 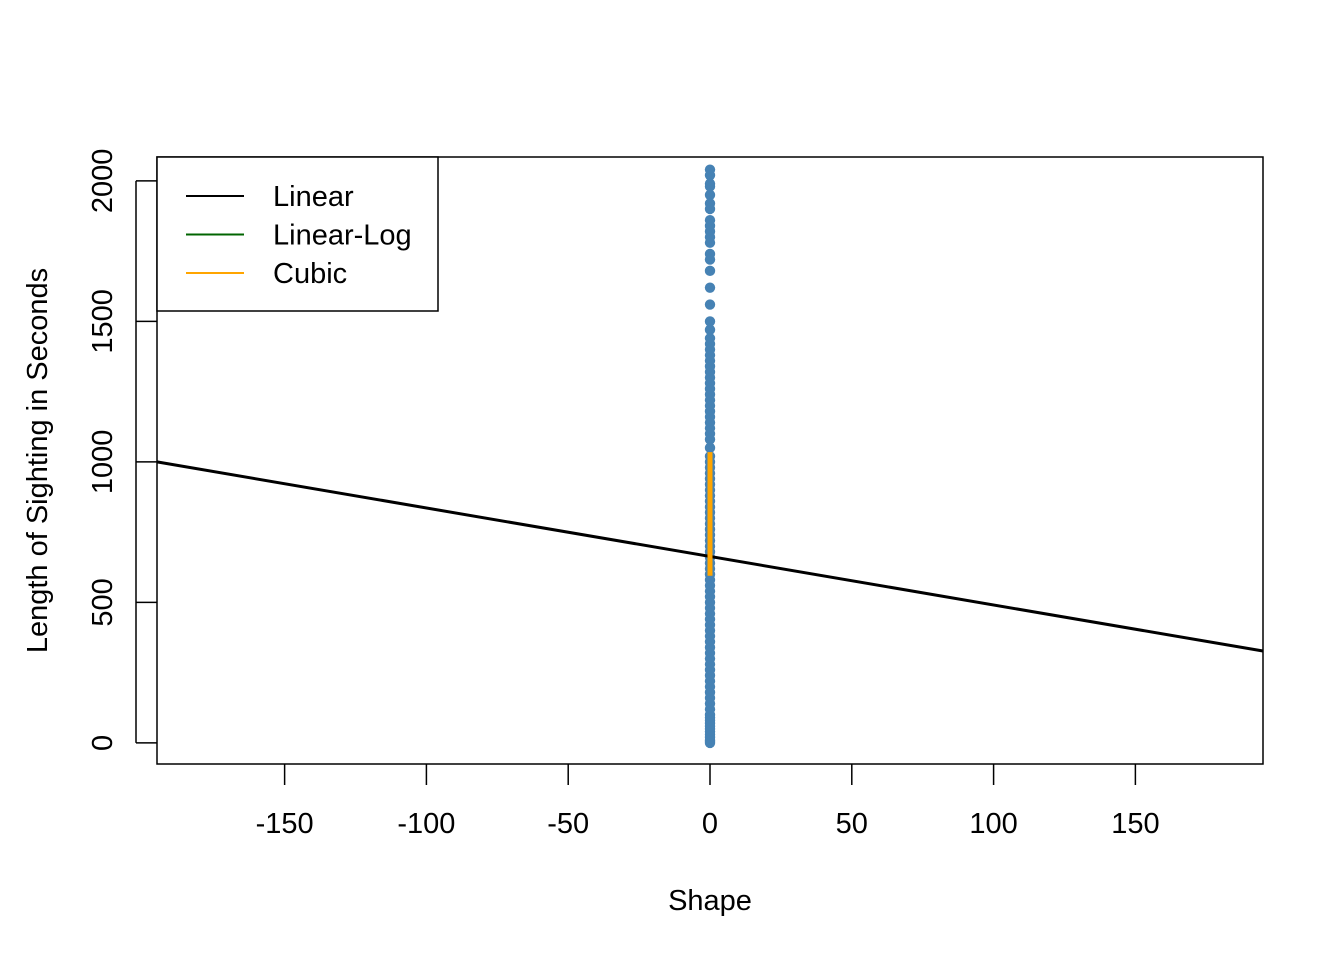 What do you see at coordinates (103, 321) in the screenshot?
I see `y-tick-label: 1500` at bounding box center [103, 321].